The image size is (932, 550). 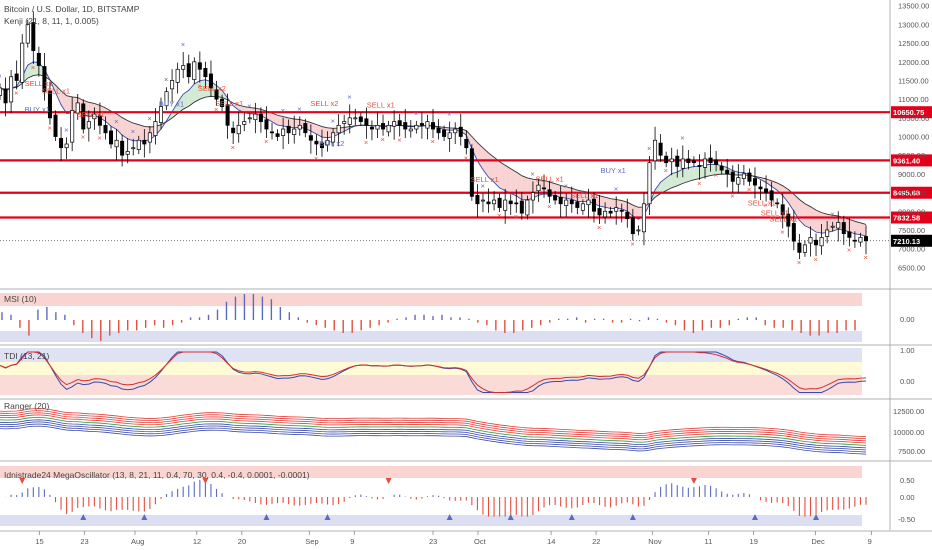 What do you see at coordinates (908, 411) in the screenshot?
I see `ranger-tick-0: 12500.00` at bounding box center [908, 411].